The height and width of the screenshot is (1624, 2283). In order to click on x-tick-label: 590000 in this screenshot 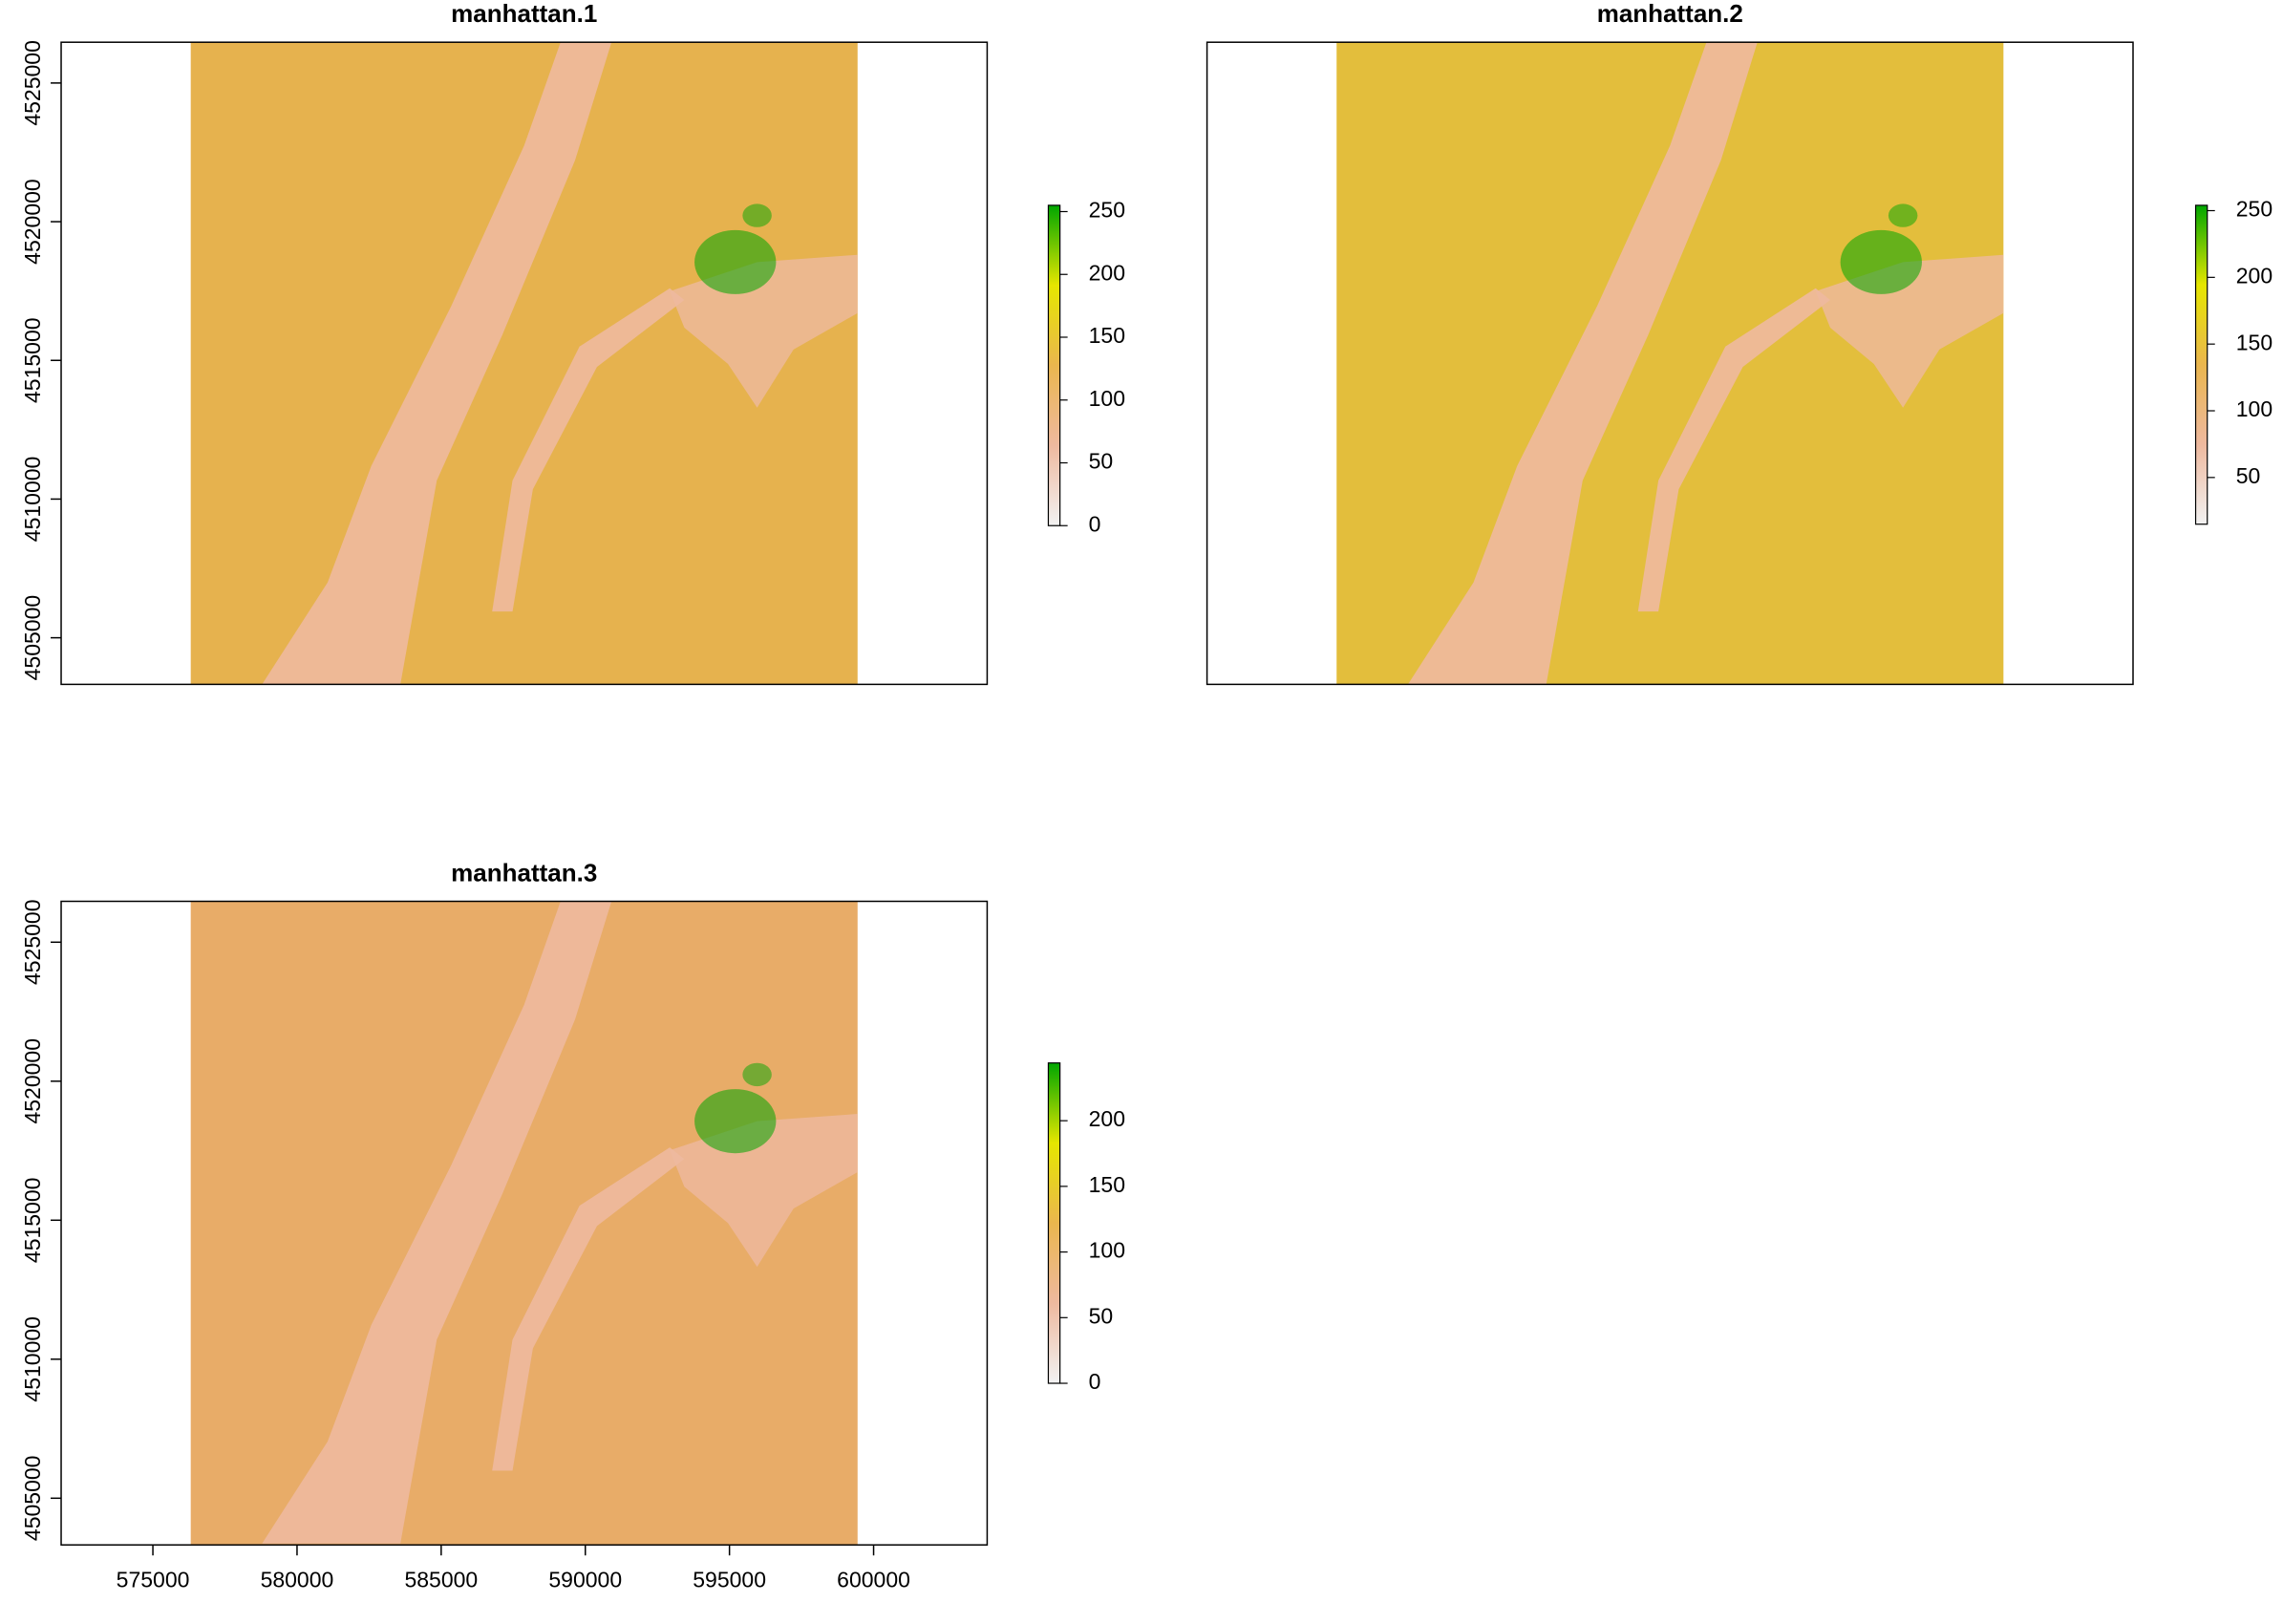, I will do `click(585, 1580)`.